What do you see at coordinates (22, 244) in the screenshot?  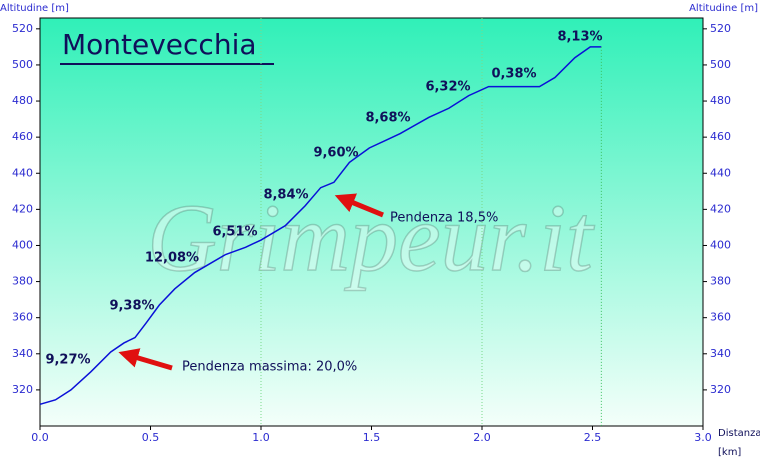 I see `y-tick-label: 400` at bounding box center [22, 244].